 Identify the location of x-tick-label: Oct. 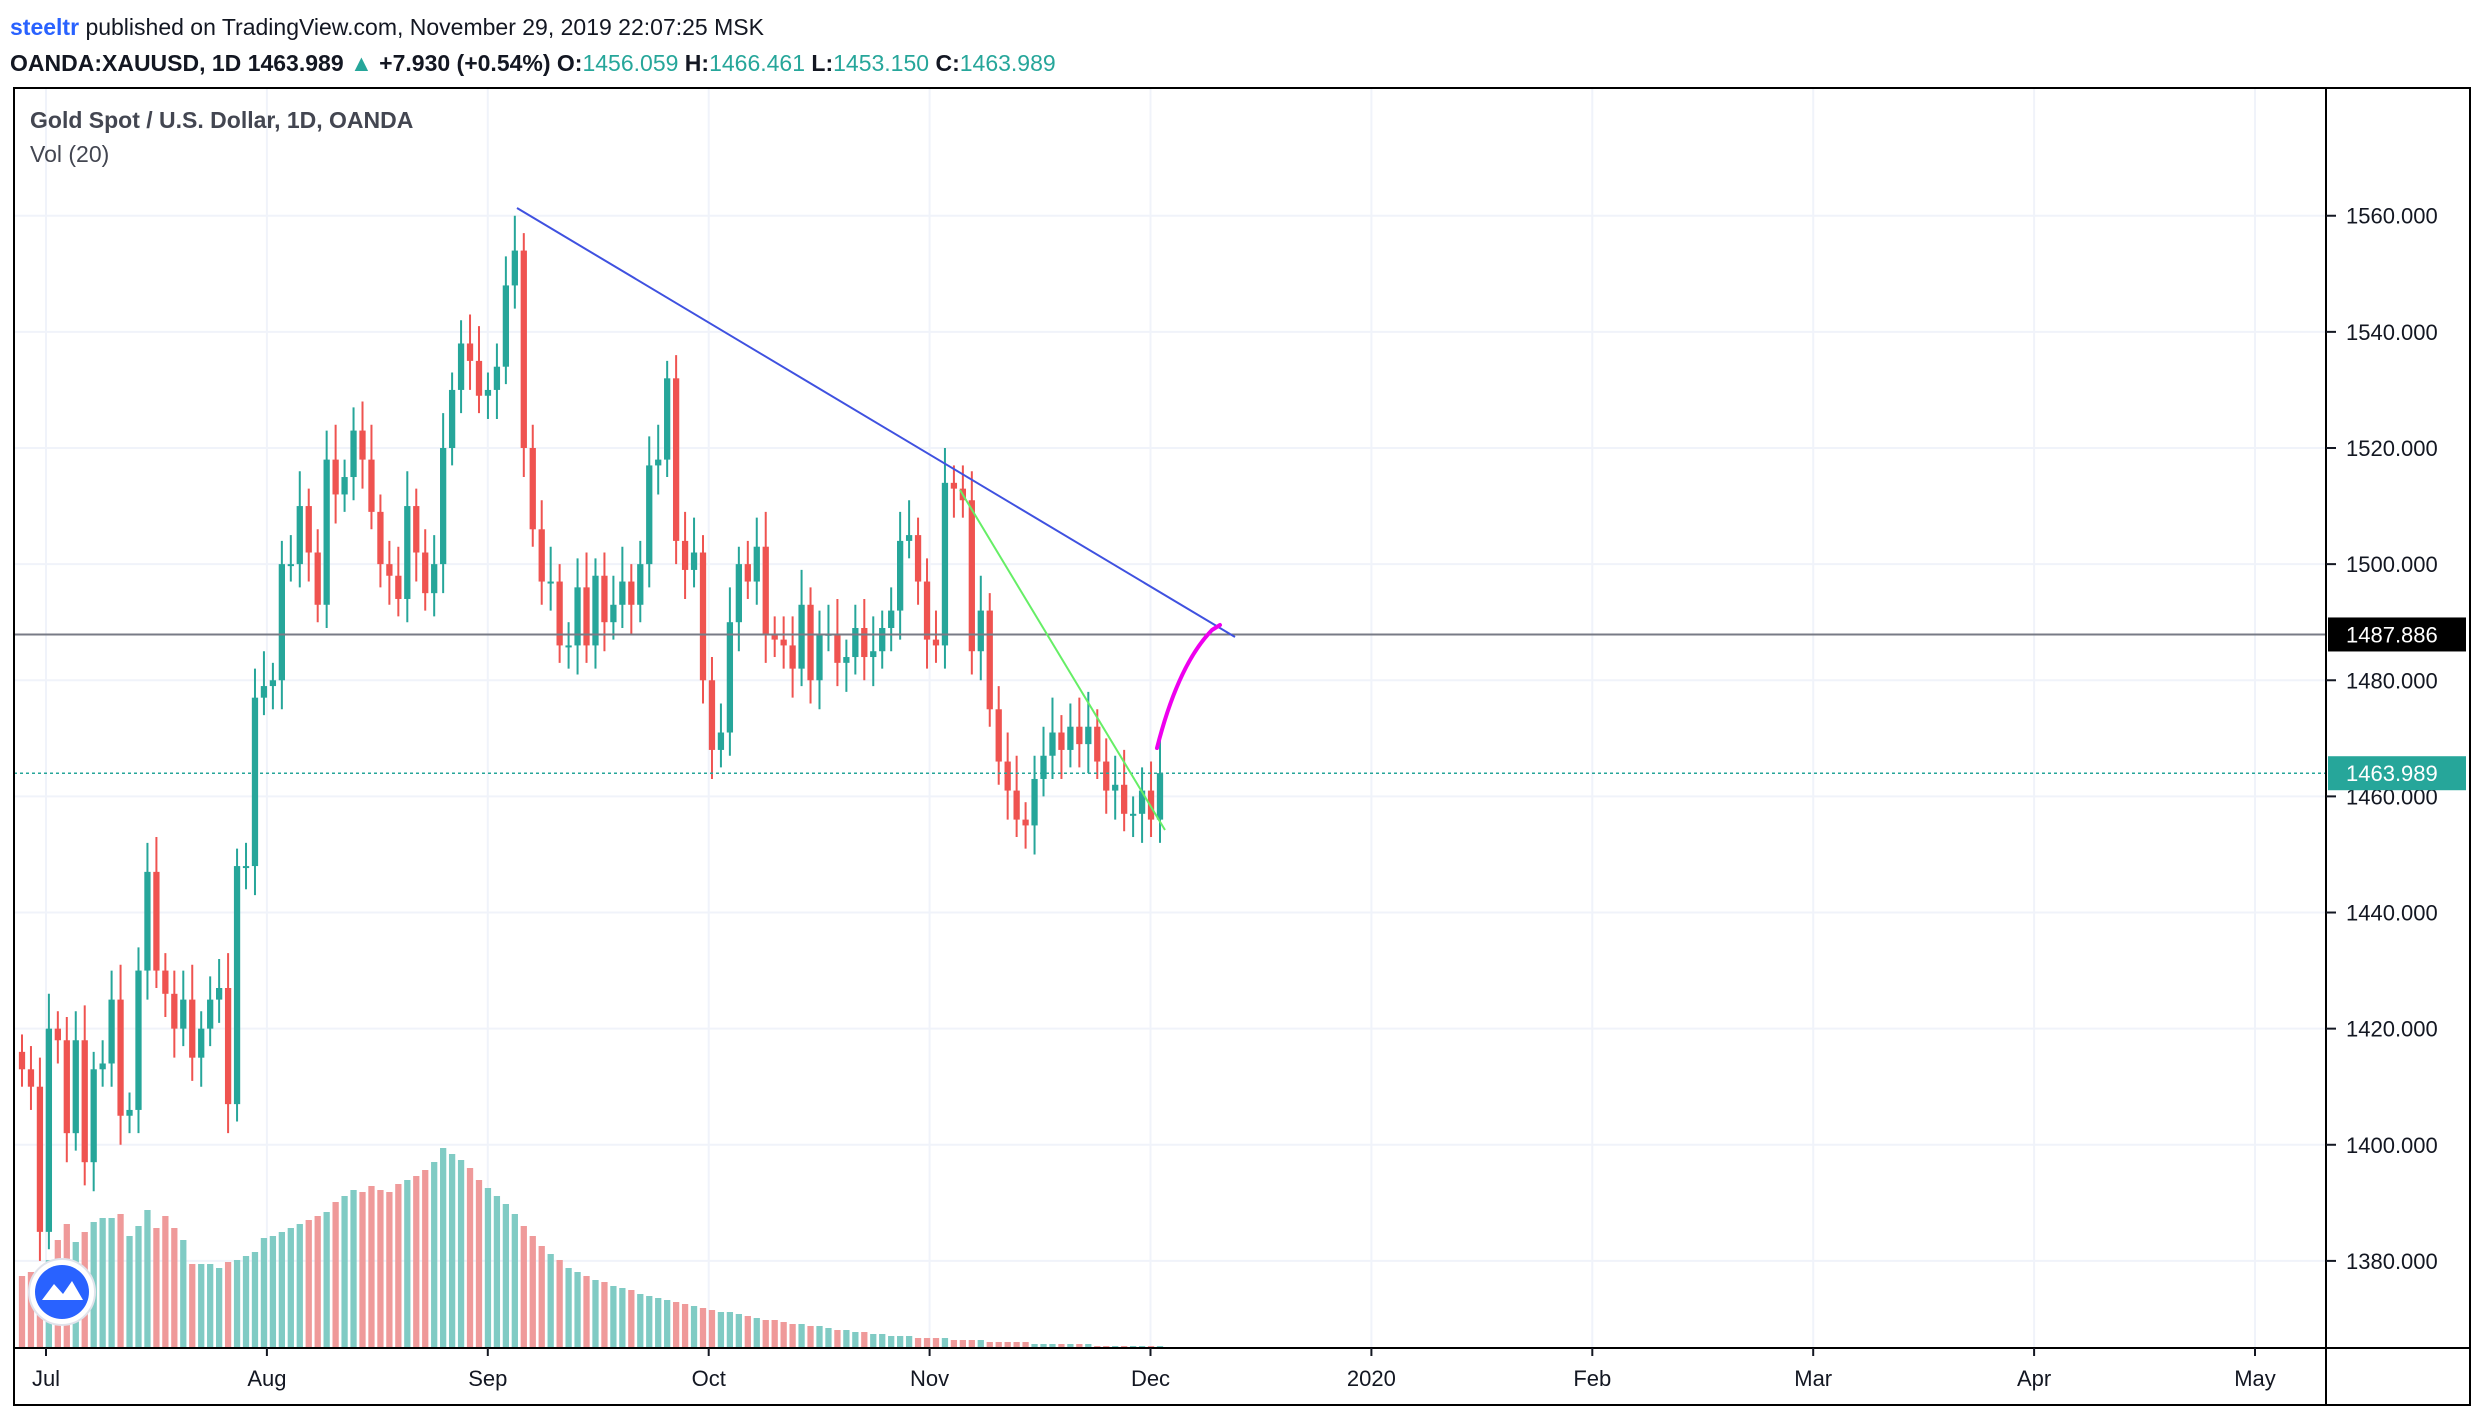
(709, 1378).